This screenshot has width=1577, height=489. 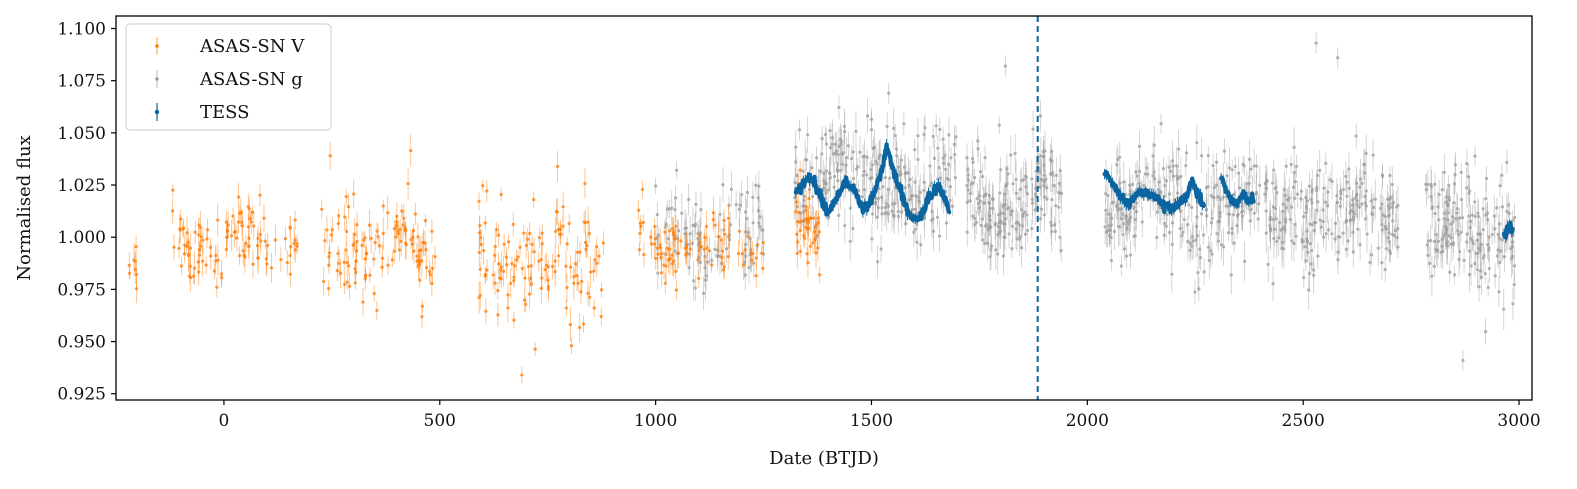 I want to click on y-tick-label: 0.925, so click(x=81, y=395).